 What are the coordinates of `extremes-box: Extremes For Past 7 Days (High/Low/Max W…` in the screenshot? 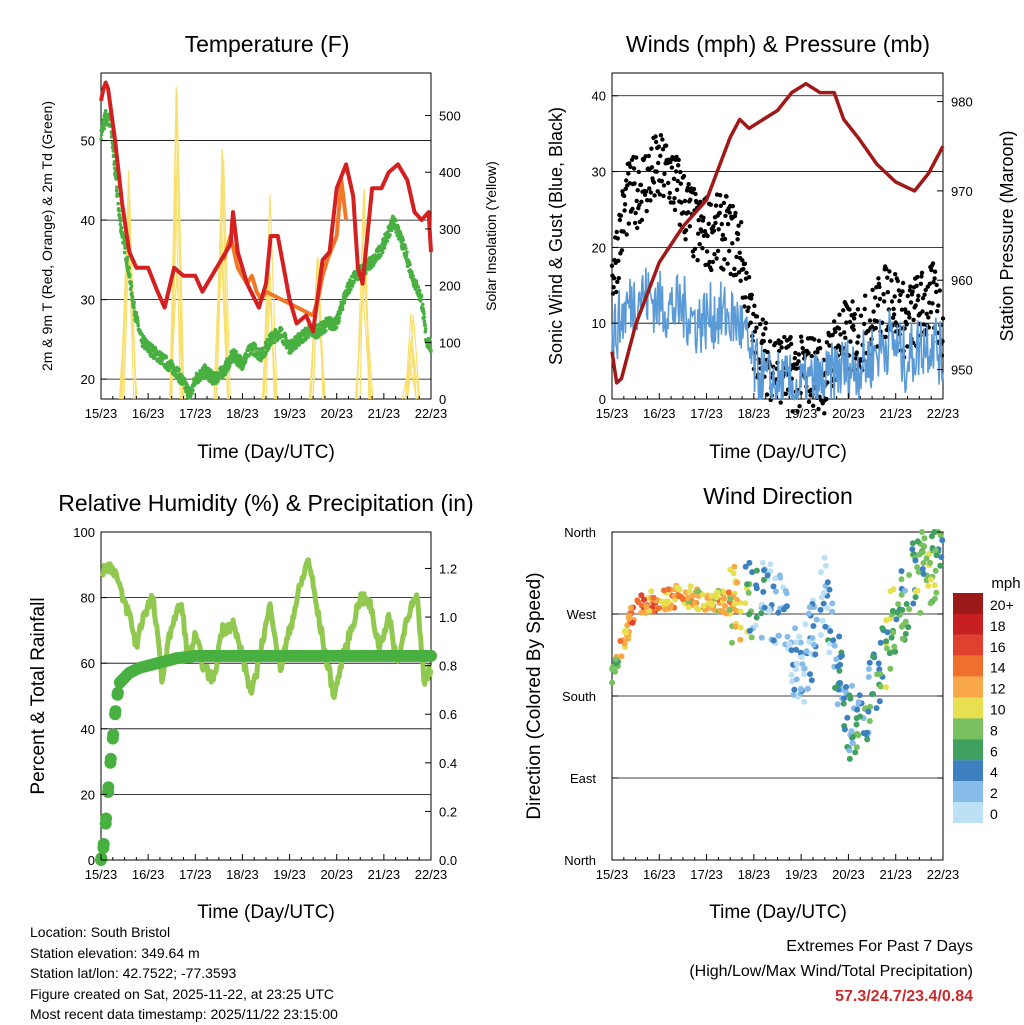 It's located at (831, 971).